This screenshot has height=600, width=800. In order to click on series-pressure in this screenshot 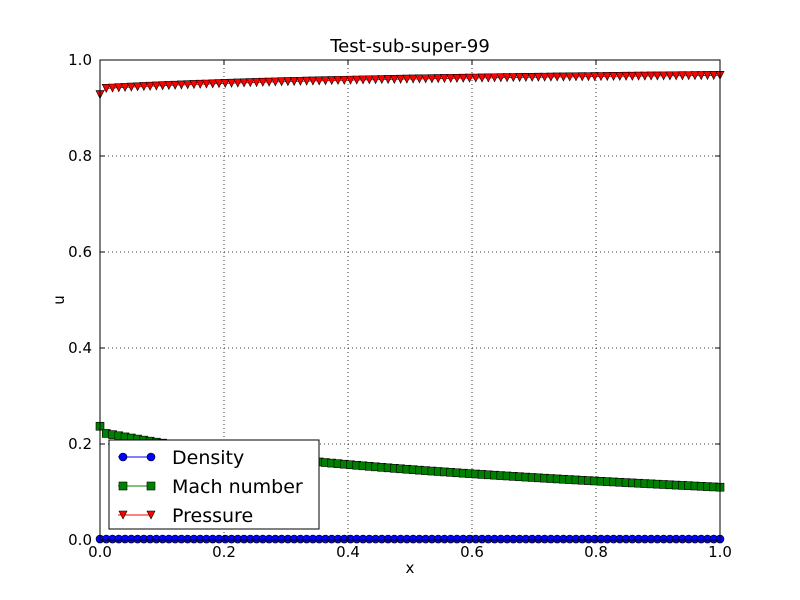, I will do `click(410, 85)`.